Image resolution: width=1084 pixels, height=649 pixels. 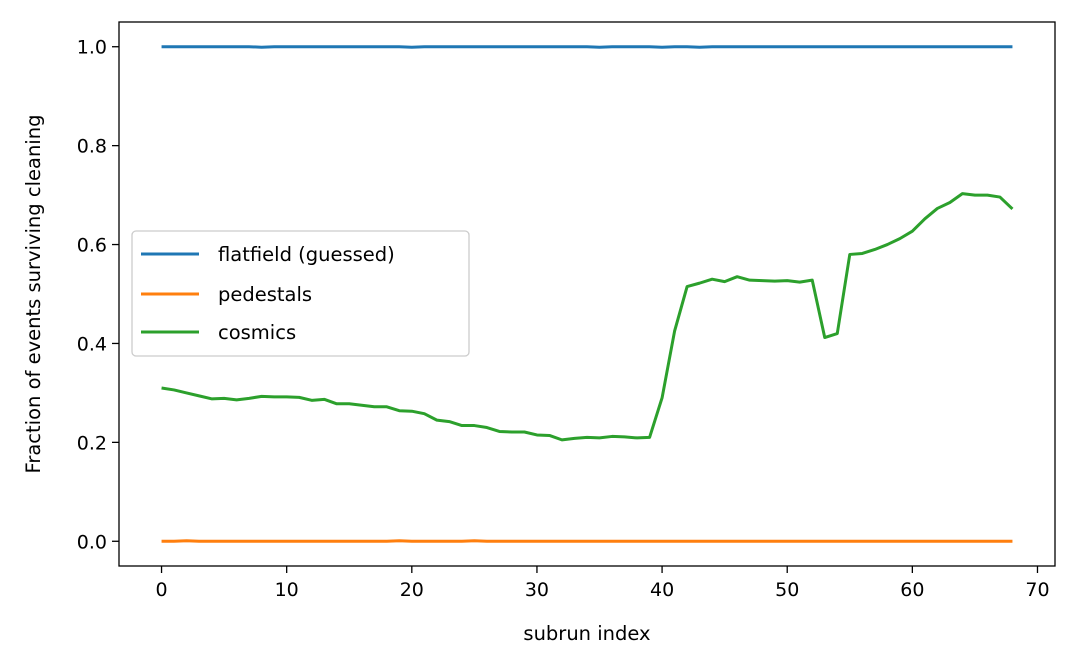 I want to click on legend: flatfield (guessed) pedestals cosmics, so click(x=300, y=293).